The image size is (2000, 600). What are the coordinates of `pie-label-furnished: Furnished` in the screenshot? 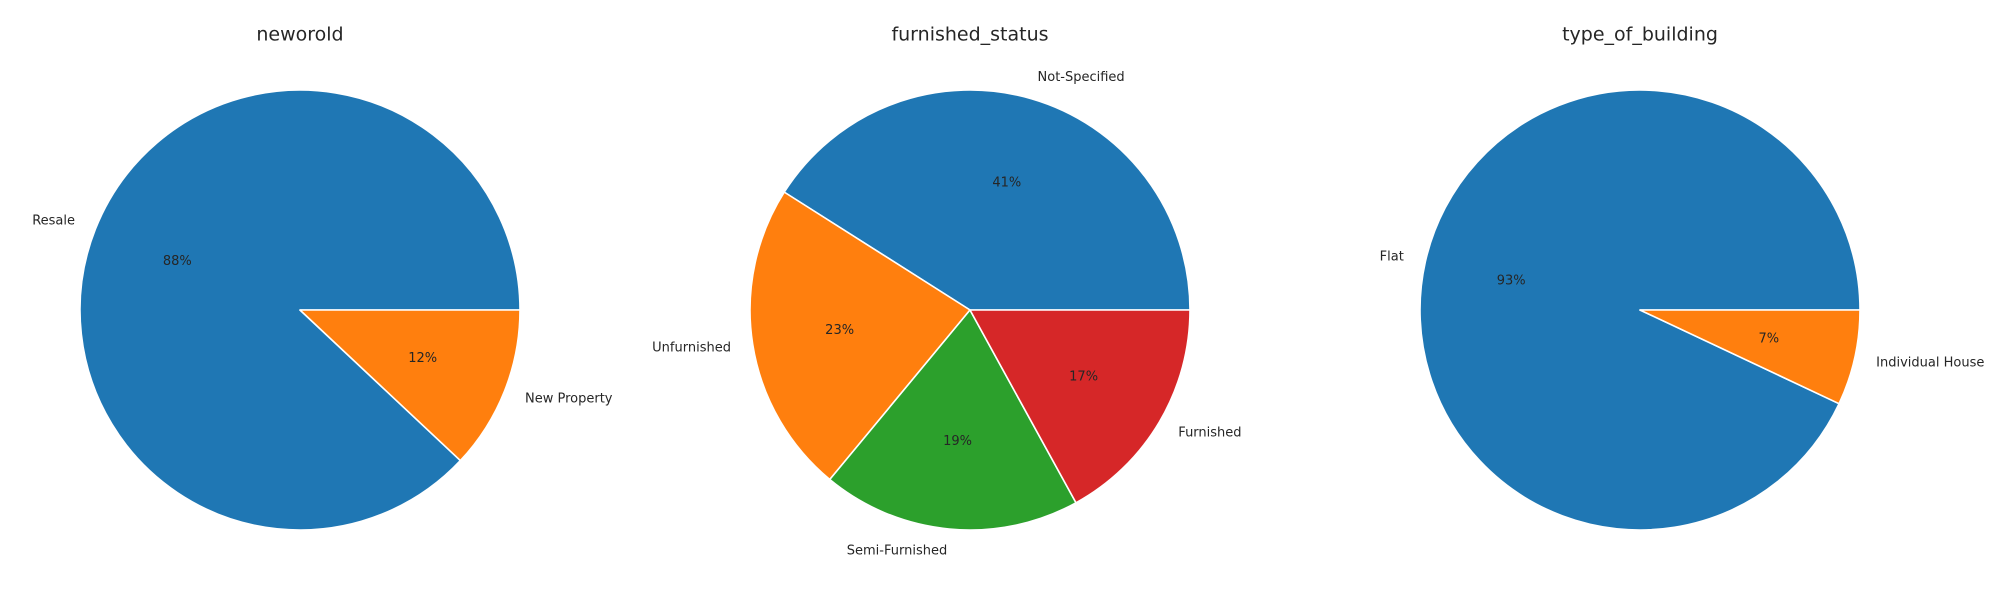 It's located at (1209, 433).